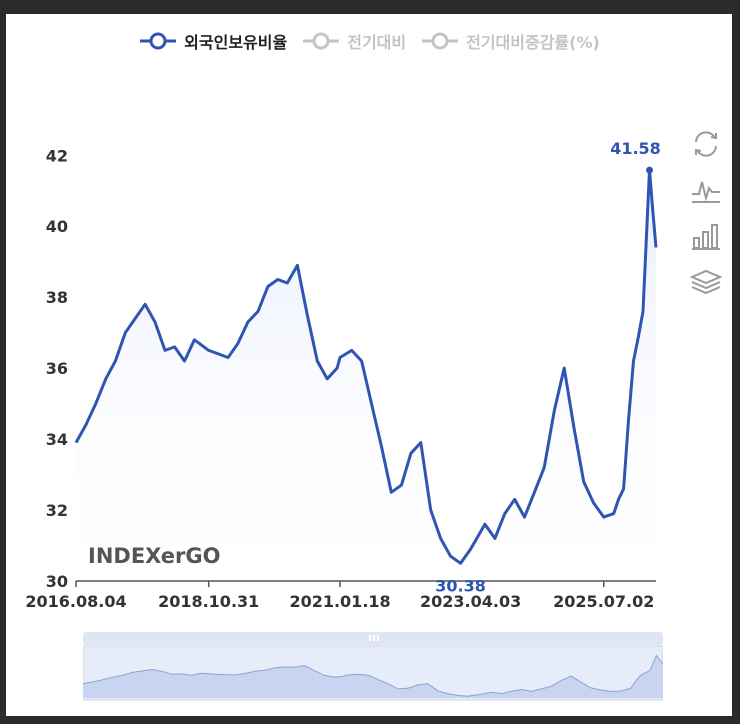 The image size is (740, 724). What do you see at coordinates (57, 155) in the screenshot?
I see `y-tick-label: 42` at bounding box center [57, 155].